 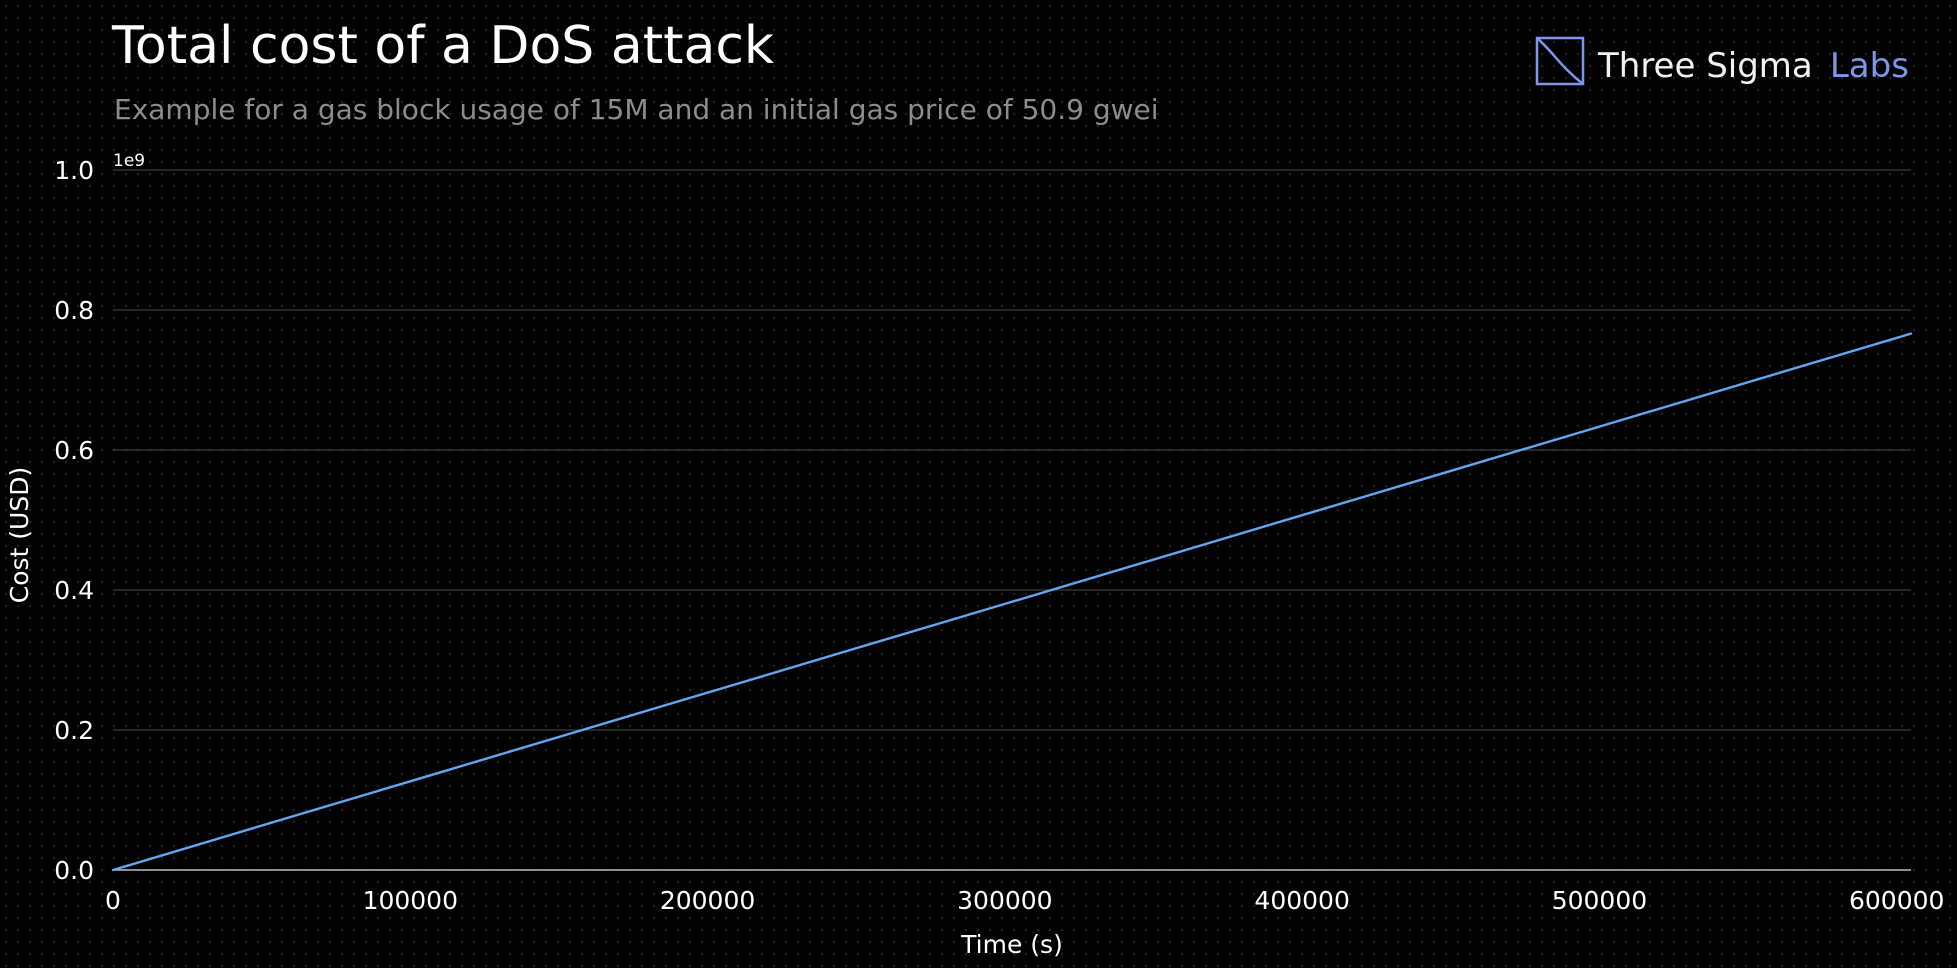 I want to click on x-tick-label: 400000, so click(x=1301, y=900).